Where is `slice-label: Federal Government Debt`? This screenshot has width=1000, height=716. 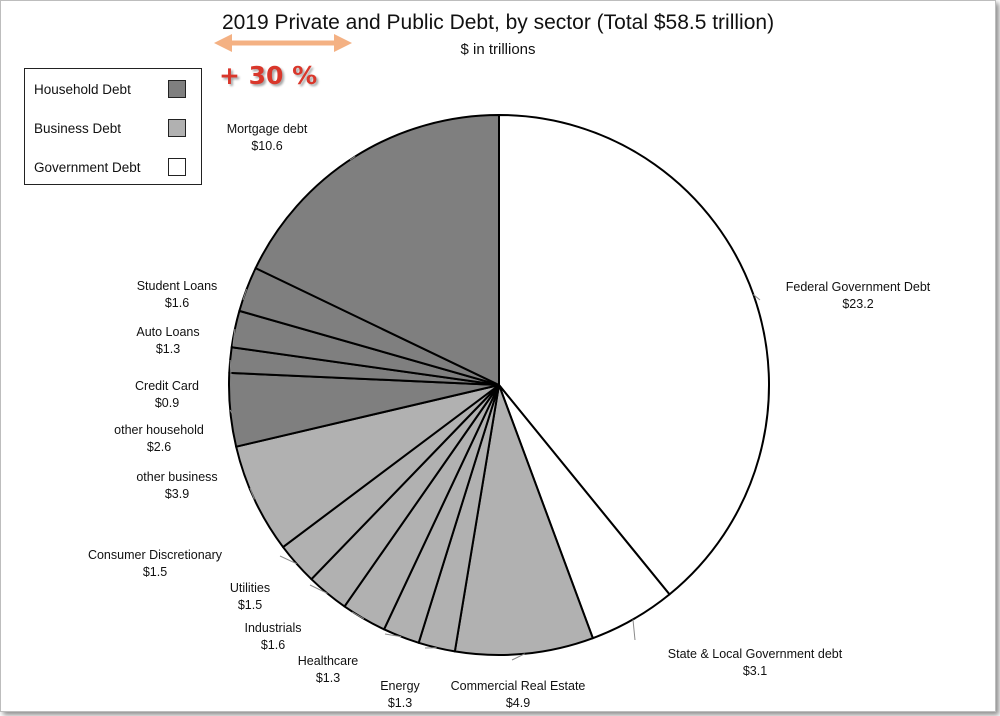
slice-label: Federal Government Debt is located at coordinates (858, 287).